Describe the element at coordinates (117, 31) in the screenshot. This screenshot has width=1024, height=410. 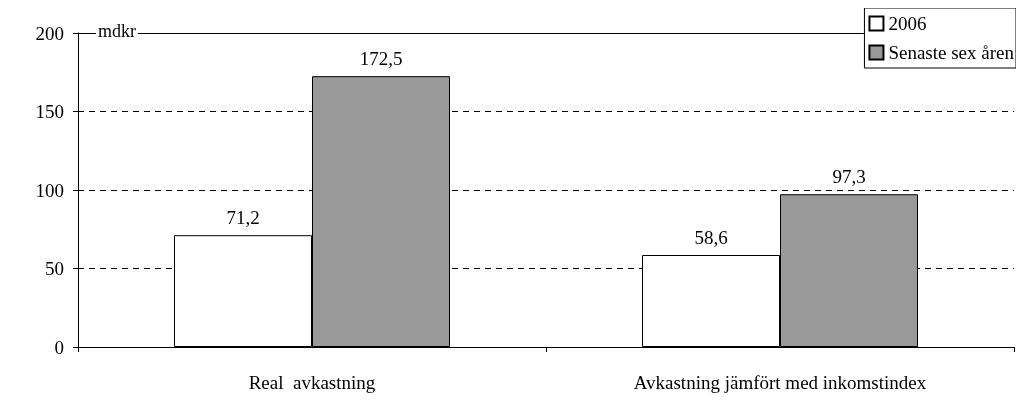
I see `y-axis-title: mdkr` at that location.